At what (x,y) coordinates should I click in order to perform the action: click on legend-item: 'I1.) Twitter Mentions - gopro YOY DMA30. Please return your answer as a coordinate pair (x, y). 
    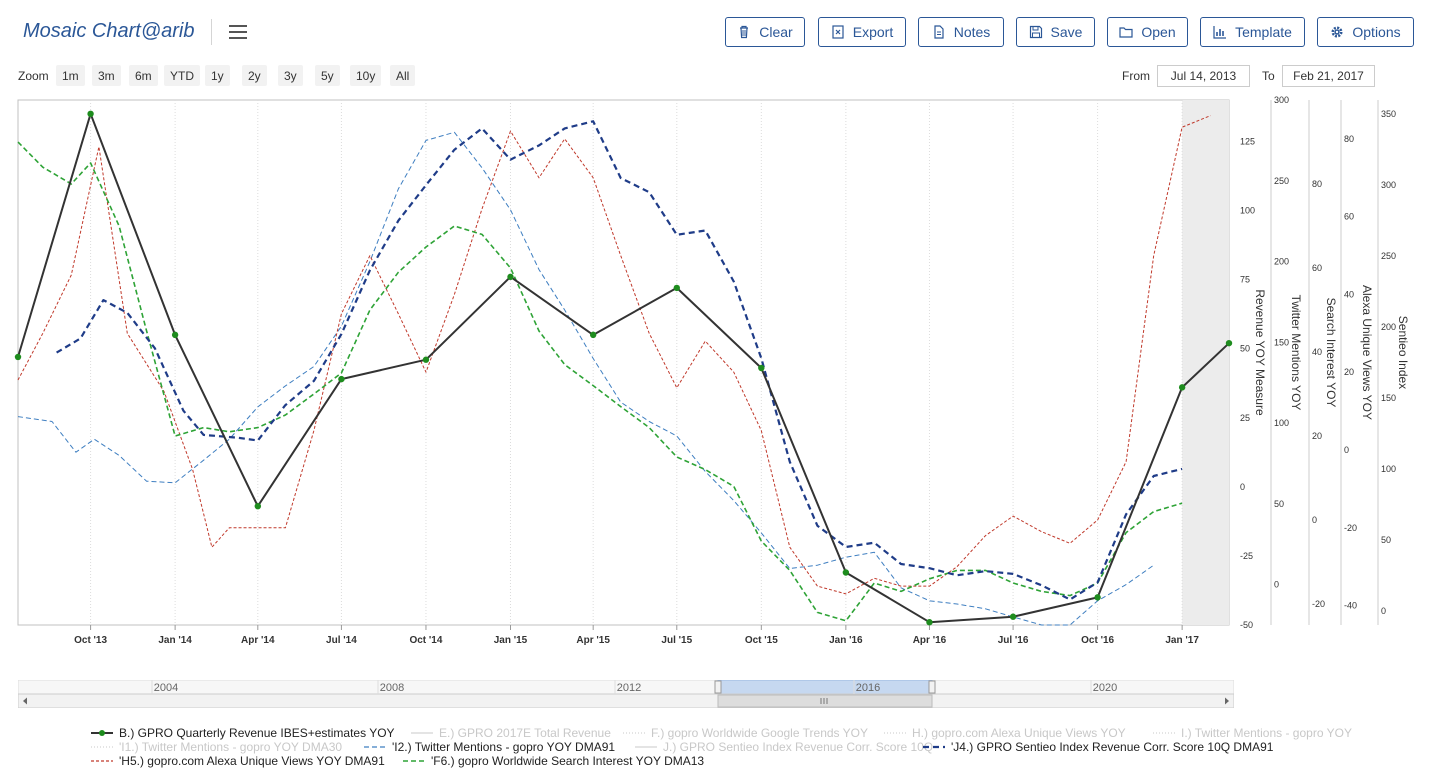
    Looking at the image, I should click on (216, 747).